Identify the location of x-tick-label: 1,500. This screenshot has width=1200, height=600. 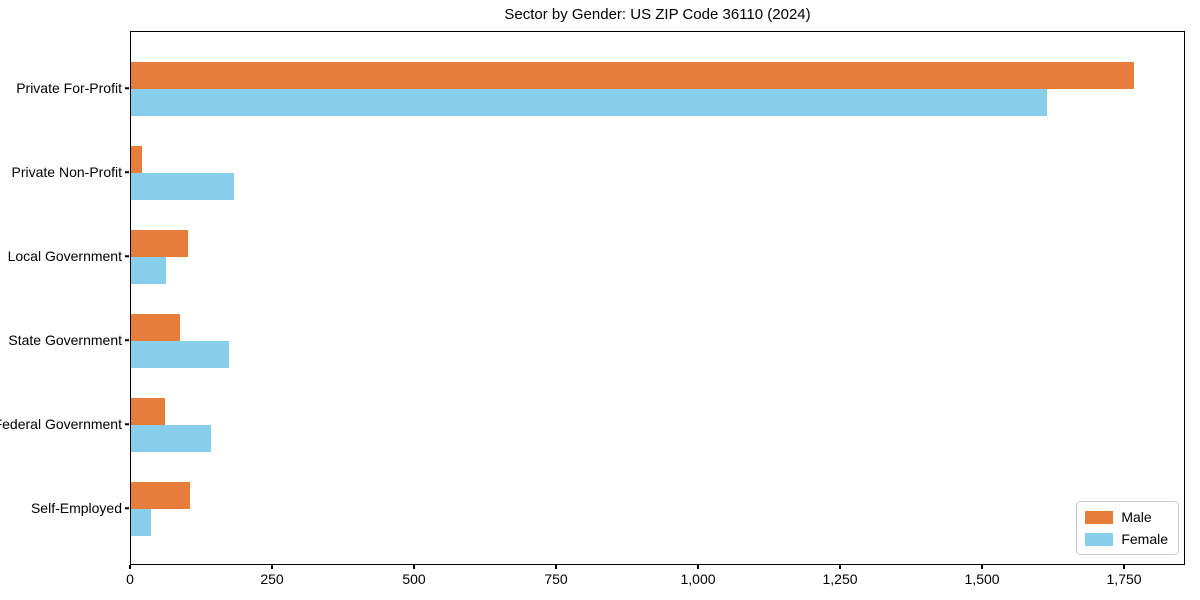
(982, 579).